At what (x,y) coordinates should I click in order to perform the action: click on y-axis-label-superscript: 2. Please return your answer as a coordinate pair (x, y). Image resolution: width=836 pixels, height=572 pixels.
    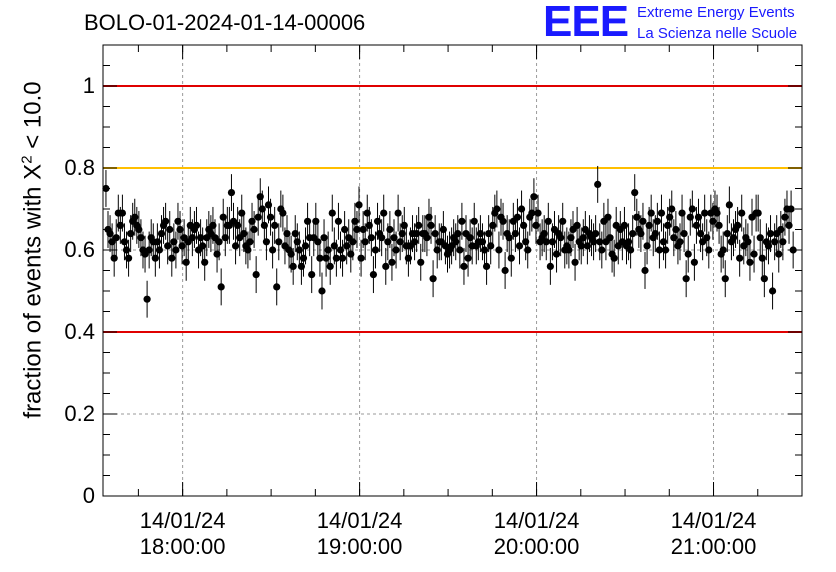
    Looking at the image, I should click on (27, 159).